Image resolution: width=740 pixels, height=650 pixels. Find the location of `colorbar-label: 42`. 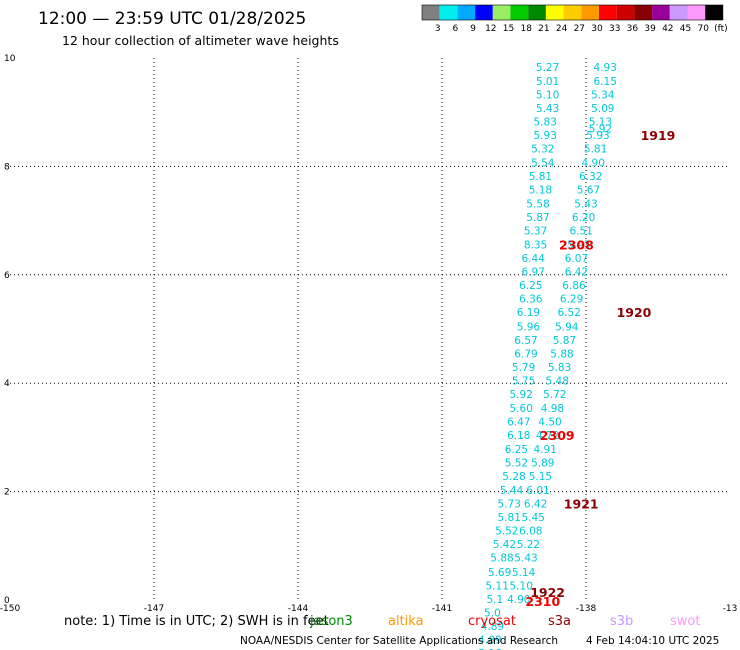

colorbar-label: 42 is located at coordinates (667, 29).